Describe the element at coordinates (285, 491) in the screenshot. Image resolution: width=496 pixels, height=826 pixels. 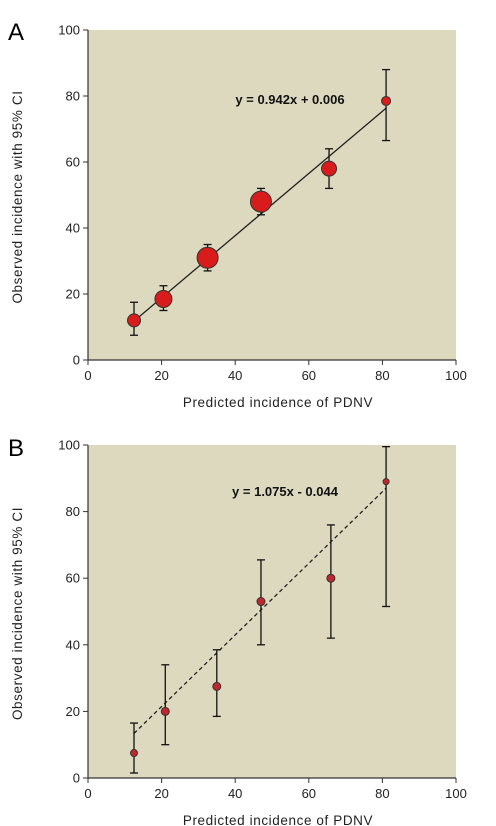
I see `regression-equation: y = 1.075x - 0.044` at that location.